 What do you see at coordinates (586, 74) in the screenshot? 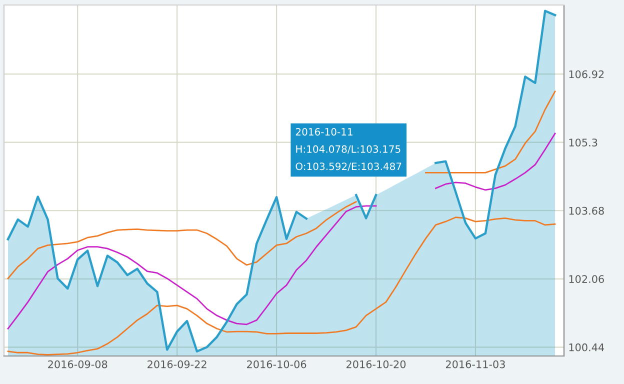
I see `y-tick-label: 106.92` at bounding box center [586, 74].